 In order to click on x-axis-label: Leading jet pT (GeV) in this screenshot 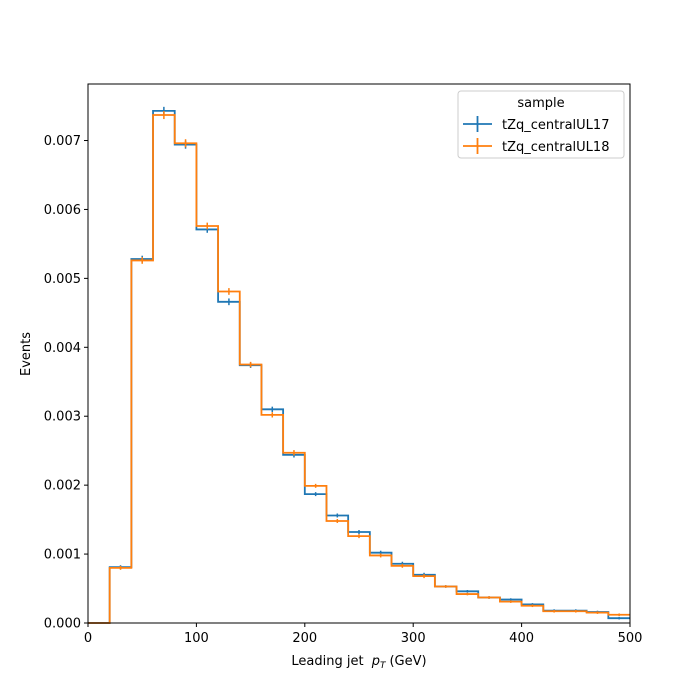, I will do `click(358, 662)`.